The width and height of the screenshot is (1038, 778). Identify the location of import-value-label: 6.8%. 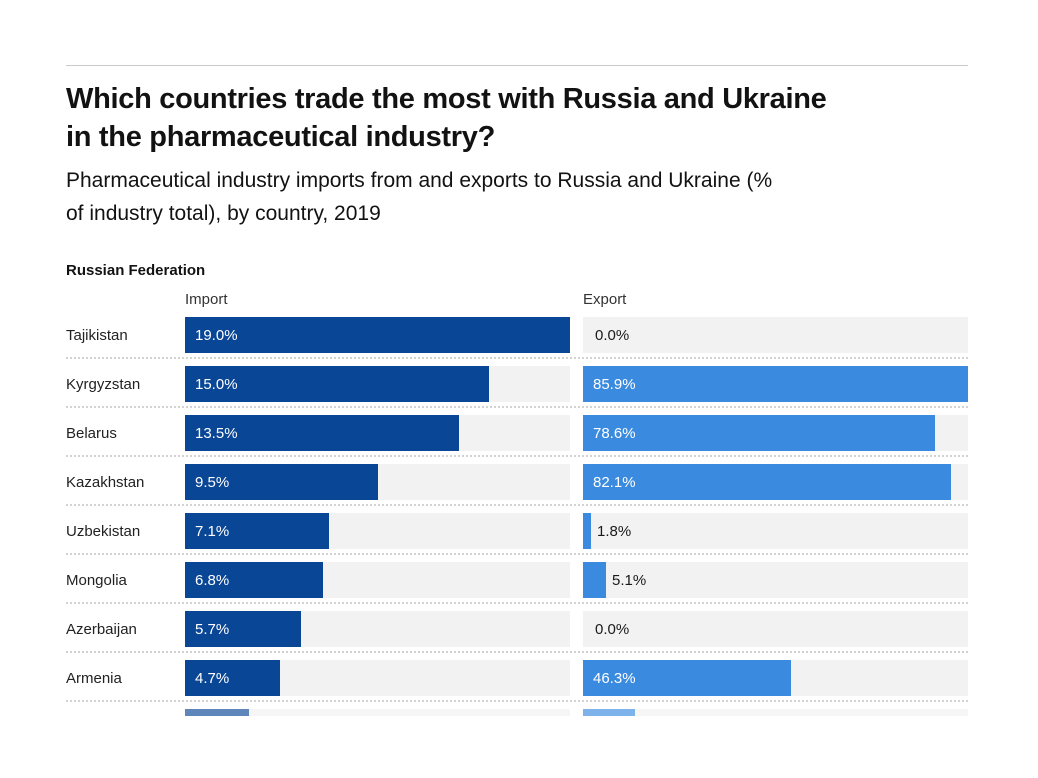
(212, 580).